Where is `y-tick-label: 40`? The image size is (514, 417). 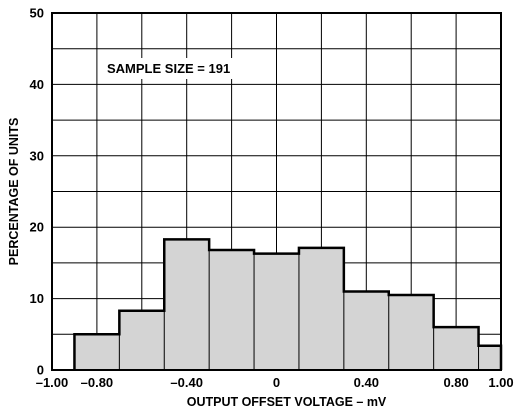
y-tick-label: 40 is located at coordinates (37, 84).